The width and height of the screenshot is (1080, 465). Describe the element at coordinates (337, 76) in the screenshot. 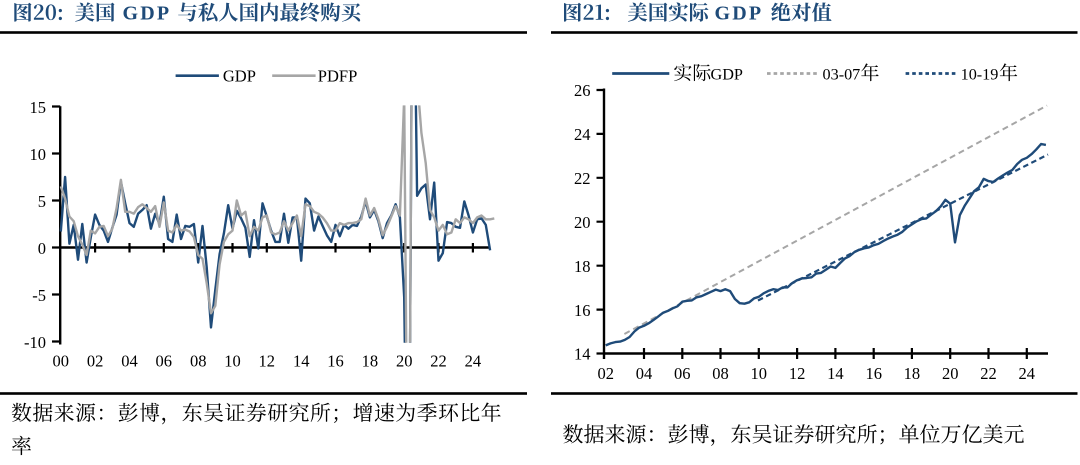

I see `svg-text: PDFP` at that location.